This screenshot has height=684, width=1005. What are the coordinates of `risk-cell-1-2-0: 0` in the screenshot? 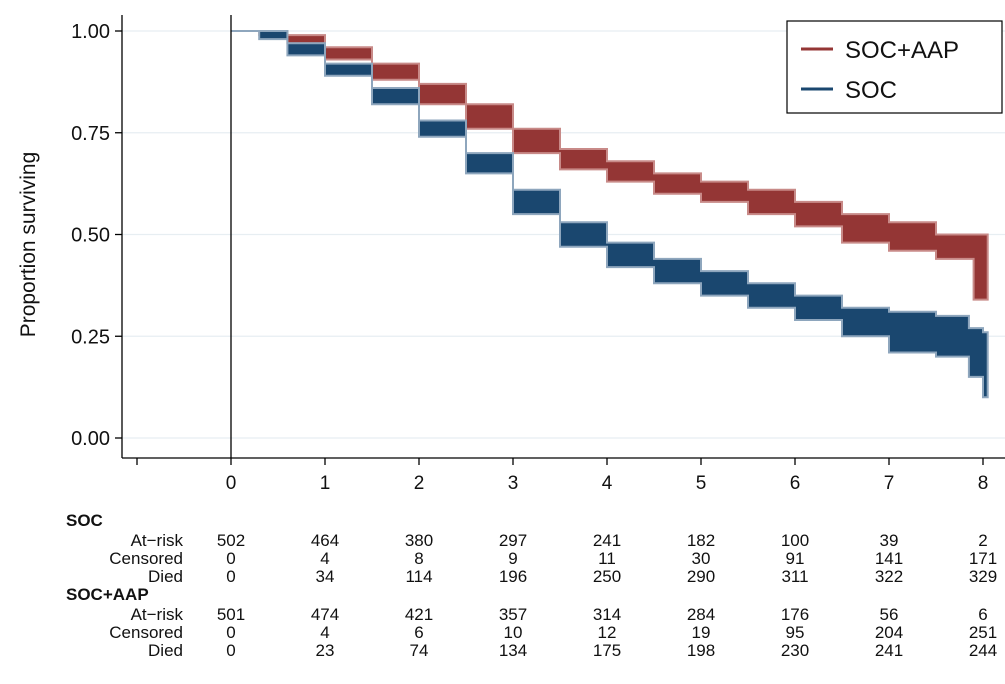 It's located at (230, 650).